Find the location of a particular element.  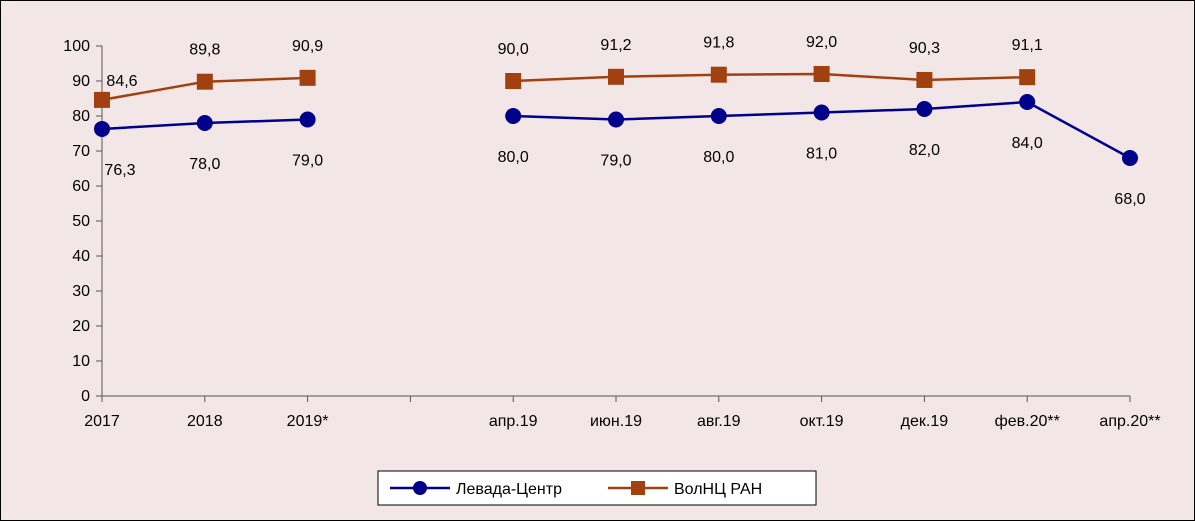

legend is located at coordinates (597, 488).